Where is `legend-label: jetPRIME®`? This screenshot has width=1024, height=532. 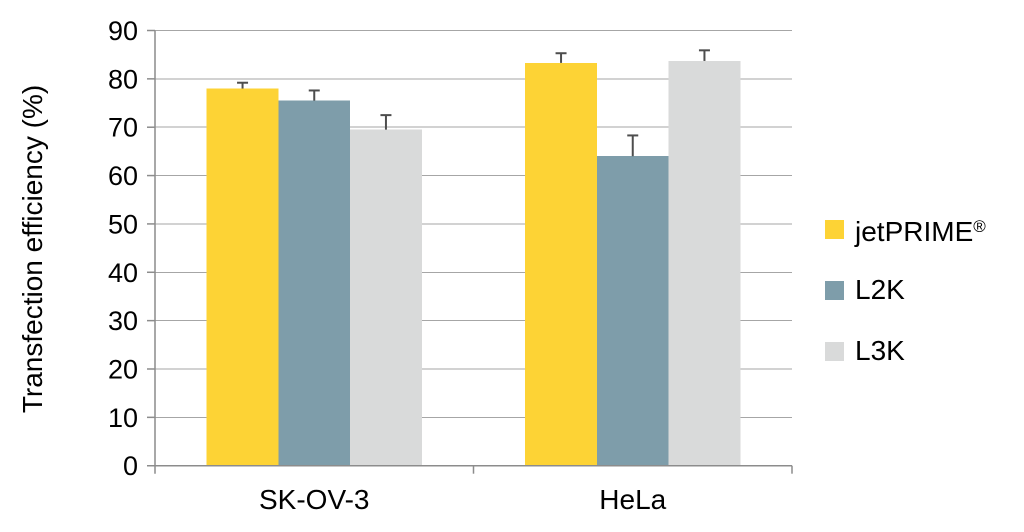
legend-label: jetPRIME® is located at coordinates (920, 231).